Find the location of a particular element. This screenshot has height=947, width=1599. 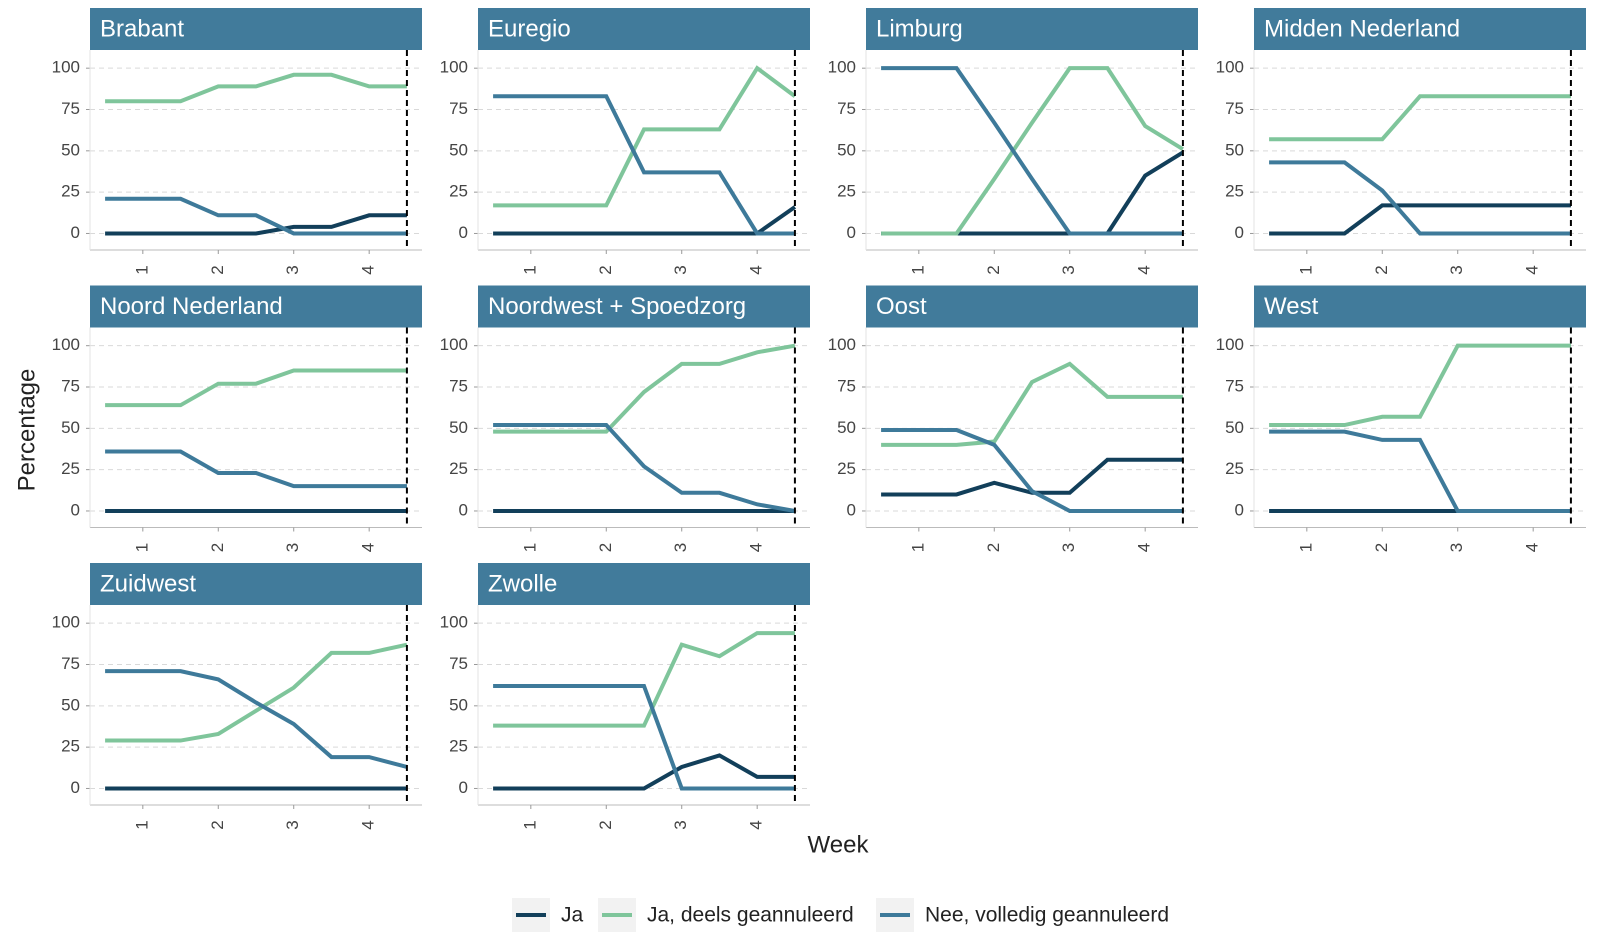

facet-title: Noordwest + Spoedzorg is located at coordinates (617, 306).